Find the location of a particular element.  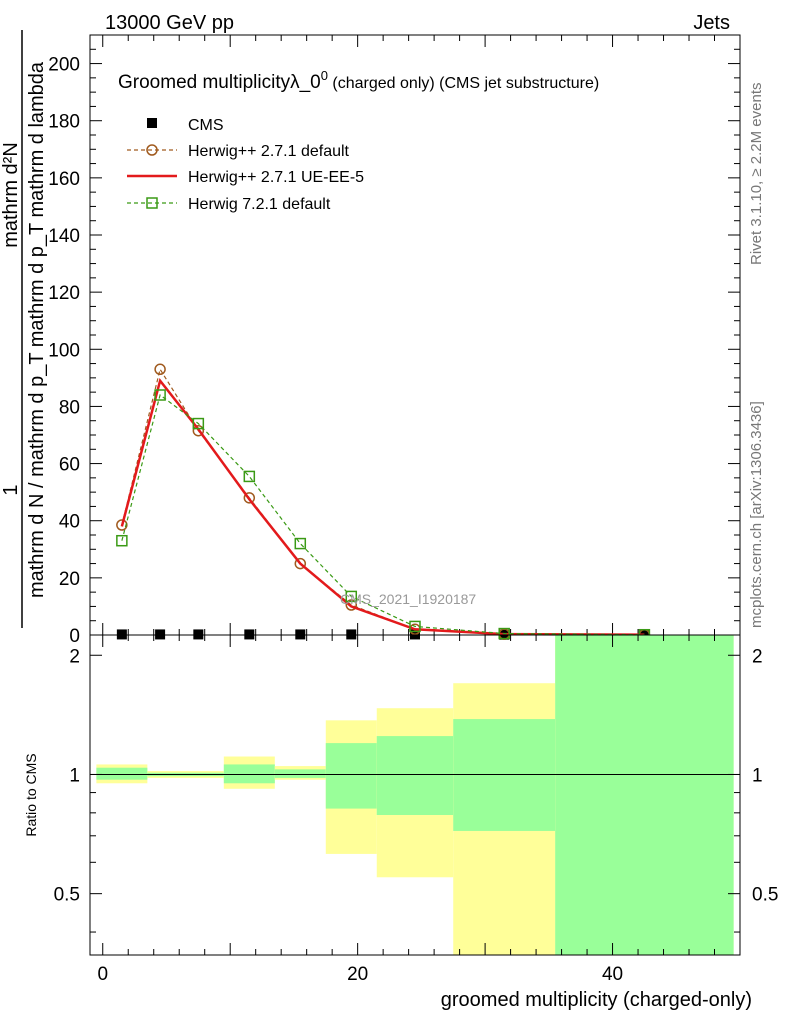

x-axis-label: groomed multiplicity (charged-only) is located at coordinates (596, 1000).